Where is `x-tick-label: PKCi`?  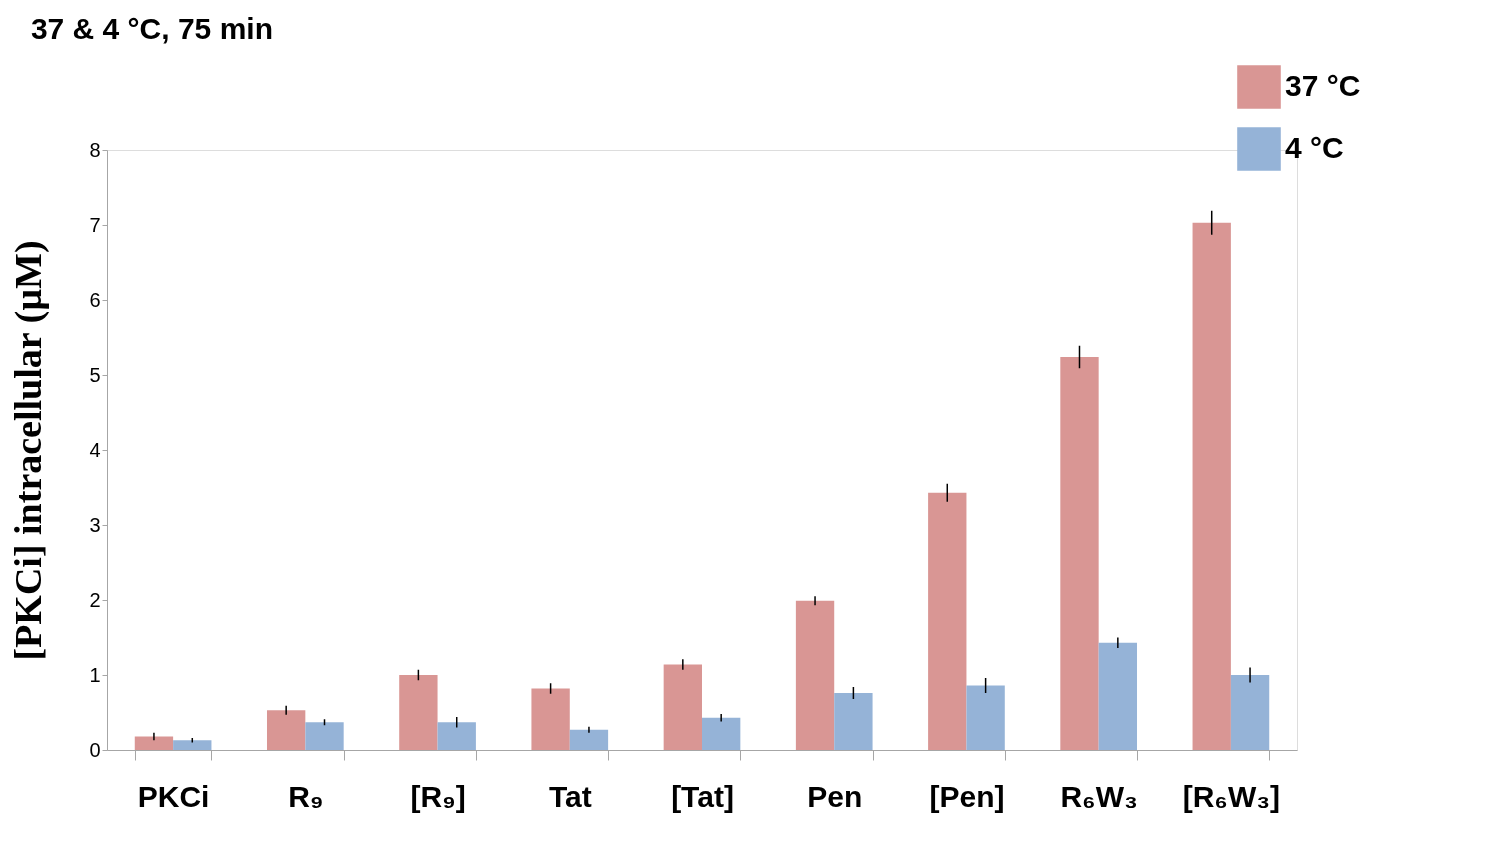
x-tick-label: PKCi is located at coordinates (173, 796).